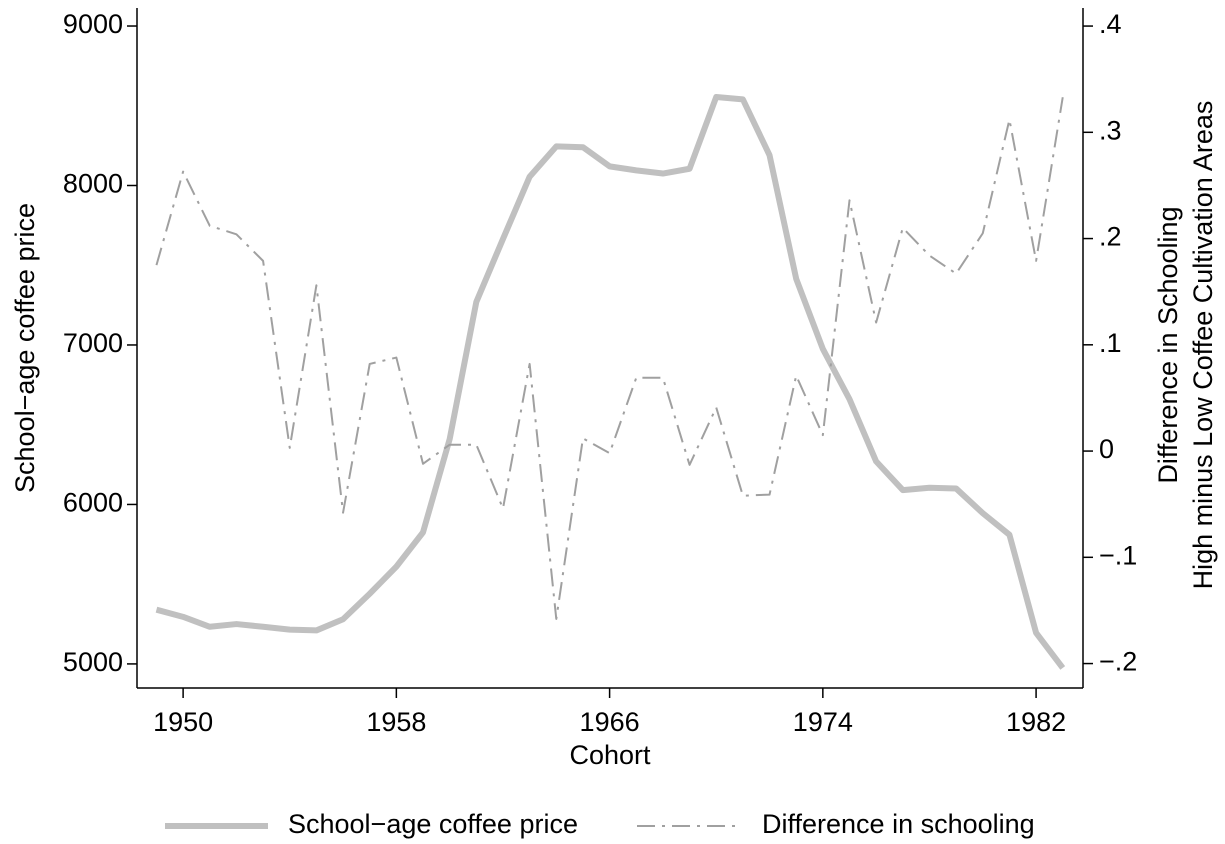 This screenshot has width=1225, height=844. Describe the element at coordinates (1110, 237) in the screenshot. I see `y2-tick-label: .2` at that location.